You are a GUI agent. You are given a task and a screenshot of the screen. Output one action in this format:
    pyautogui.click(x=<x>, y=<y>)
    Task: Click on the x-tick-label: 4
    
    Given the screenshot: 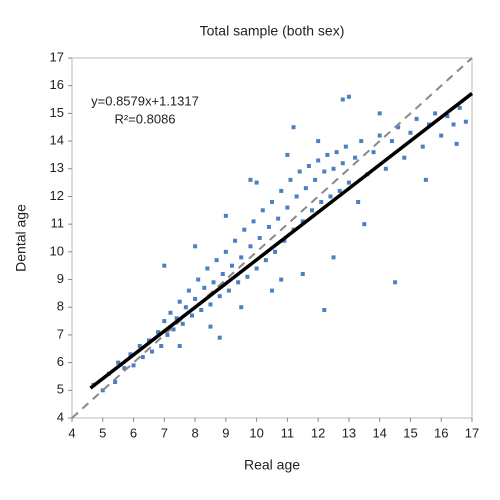 What is the action you would take?
    pyautogui.click(x=71, y=432)
    